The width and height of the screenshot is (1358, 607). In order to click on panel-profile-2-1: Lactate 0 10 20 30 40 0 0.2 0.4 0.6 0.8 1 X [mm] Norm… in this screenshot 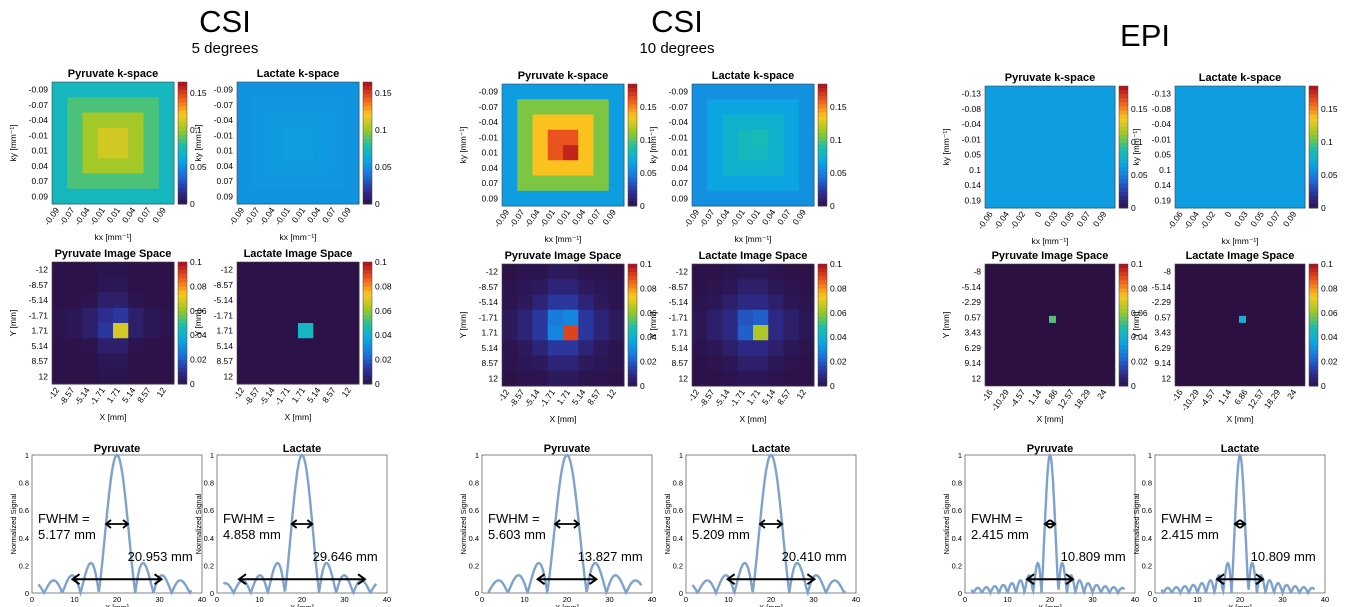, I will do `click(1230, 525)`.